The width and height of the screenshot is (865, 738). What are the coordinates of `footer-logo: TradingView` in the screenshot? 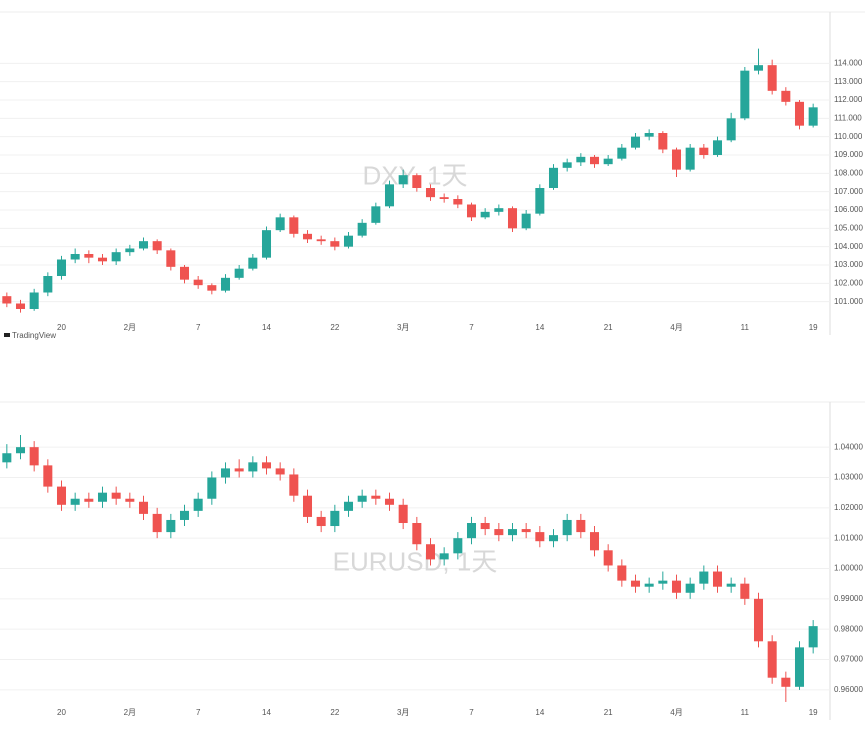 It's located at (34, 335).